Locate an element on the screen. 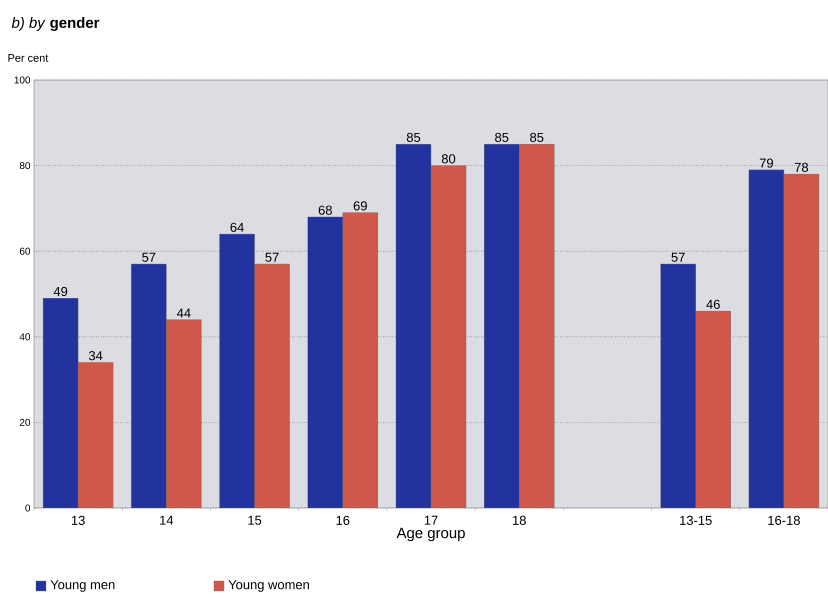 This screenshot has width=828, height=598. x-tick-label: 16 is located at coordinates (343, 520).